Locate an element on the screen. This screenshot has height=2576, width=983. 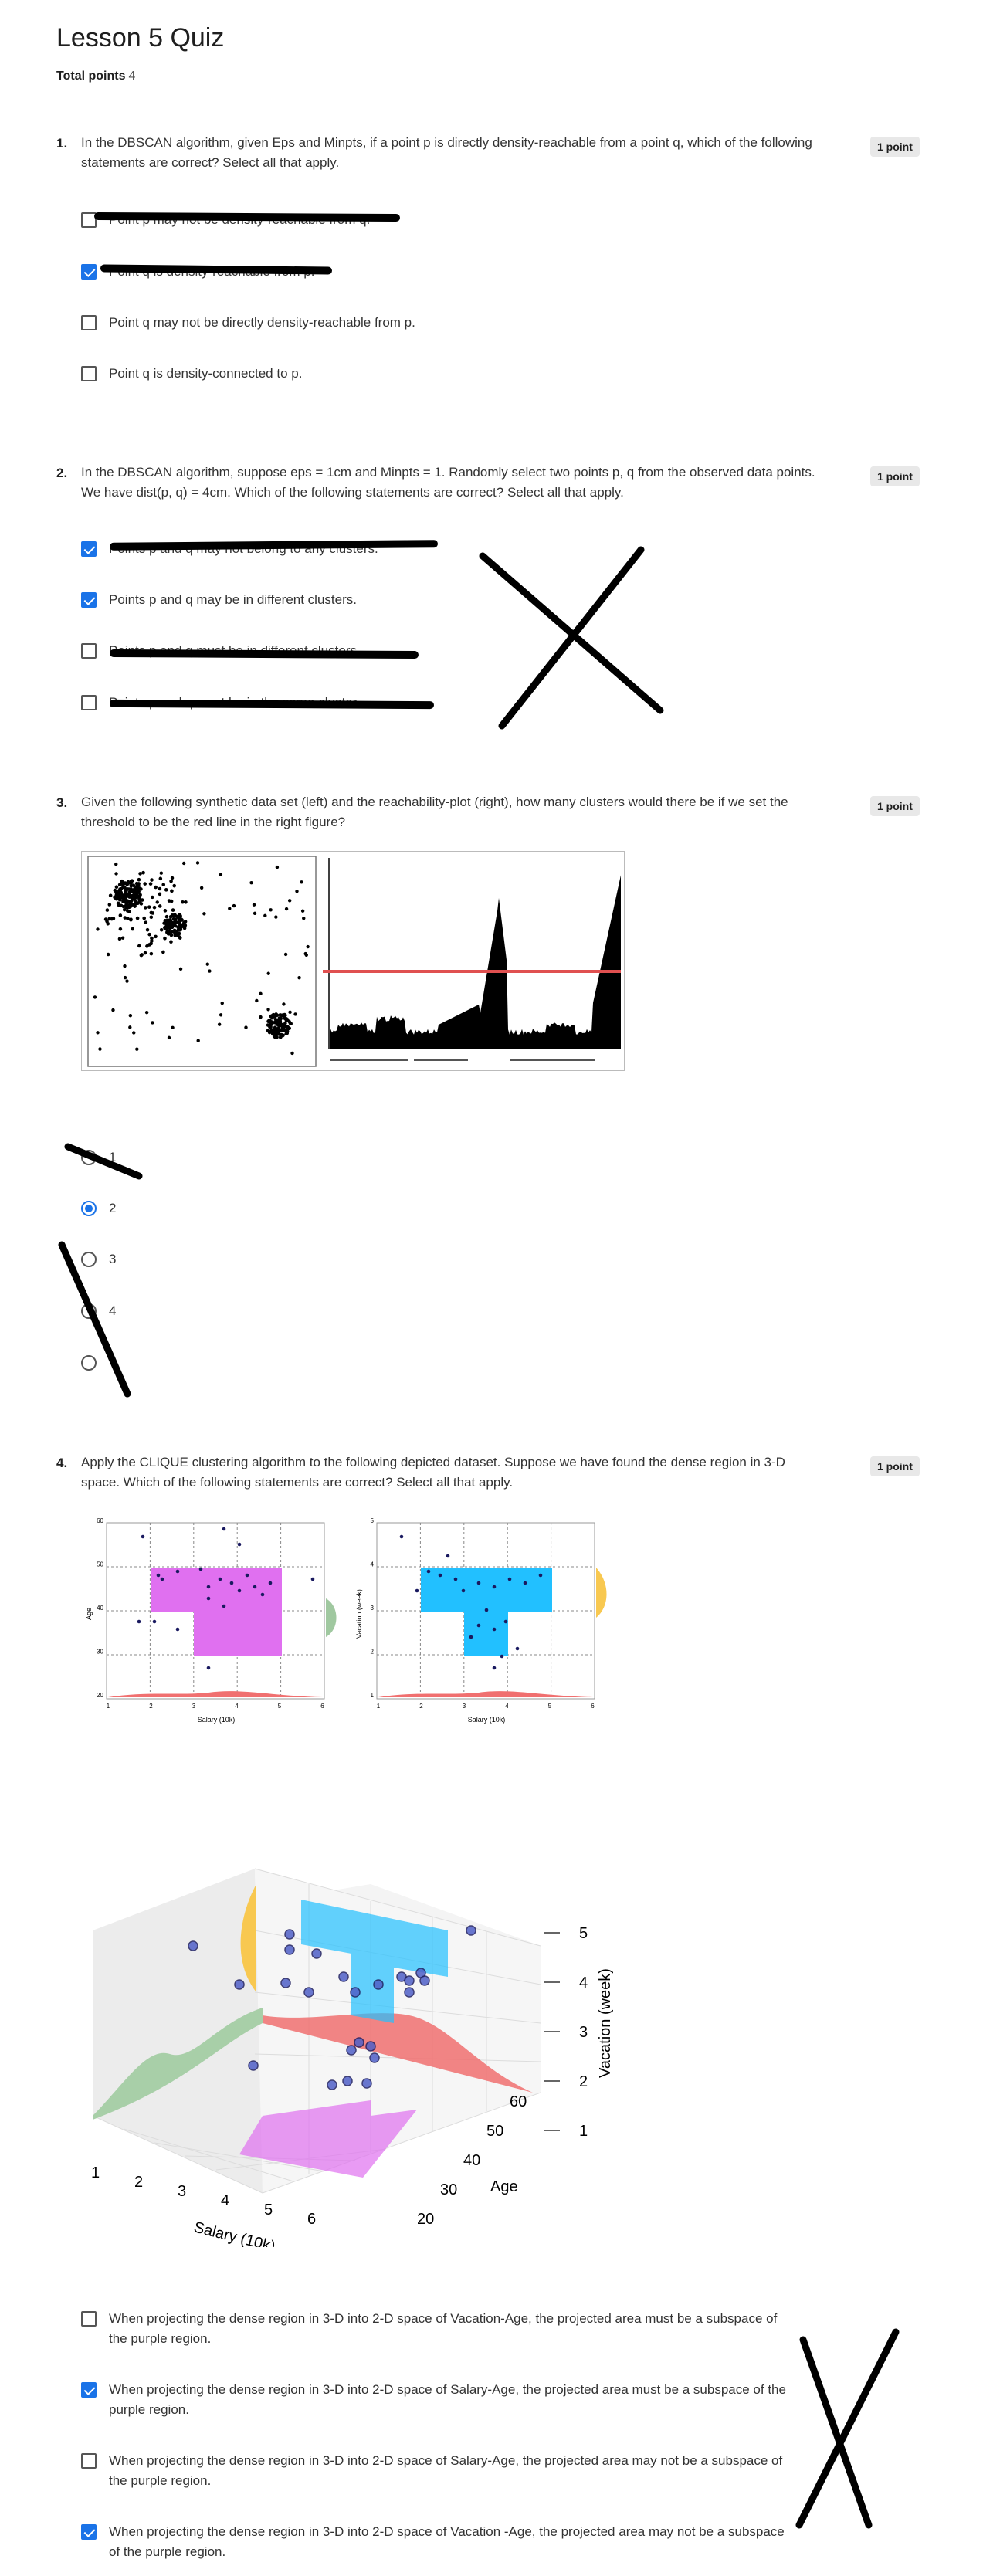
q3-option-1-radio is located at coordinates (89, 1157).